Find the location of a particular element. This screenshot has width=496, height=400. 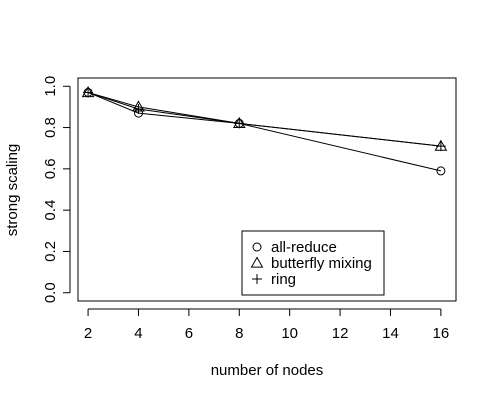

y-tick-label: 0.8 is located at coordinates (50, 127).